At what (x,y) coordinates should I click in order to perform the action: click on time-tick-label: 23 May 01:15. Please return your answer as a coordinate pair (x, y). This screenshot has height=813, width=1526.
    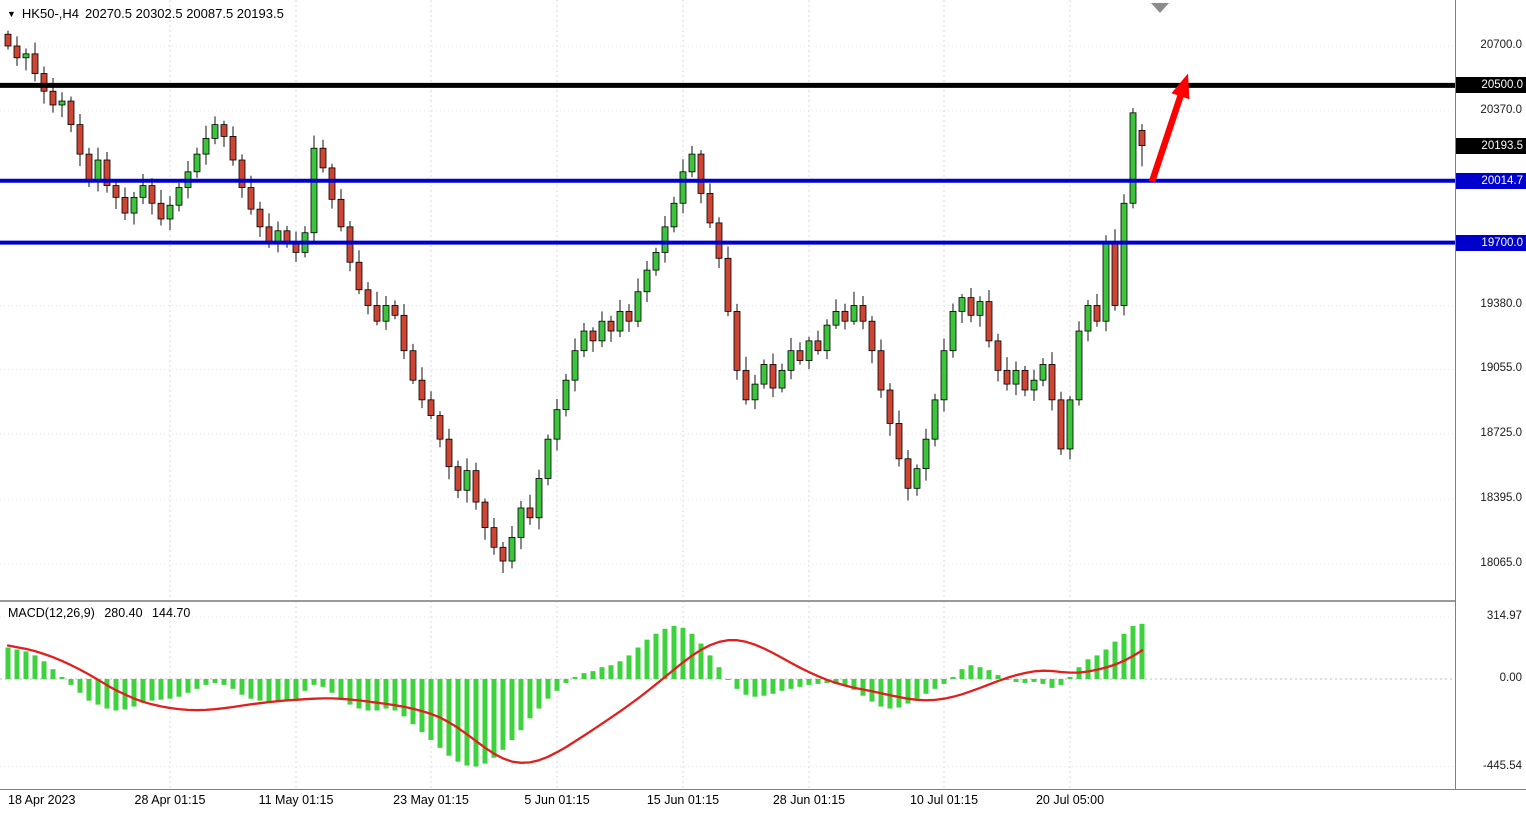
    Looking at the image, I should click on (431, 800).